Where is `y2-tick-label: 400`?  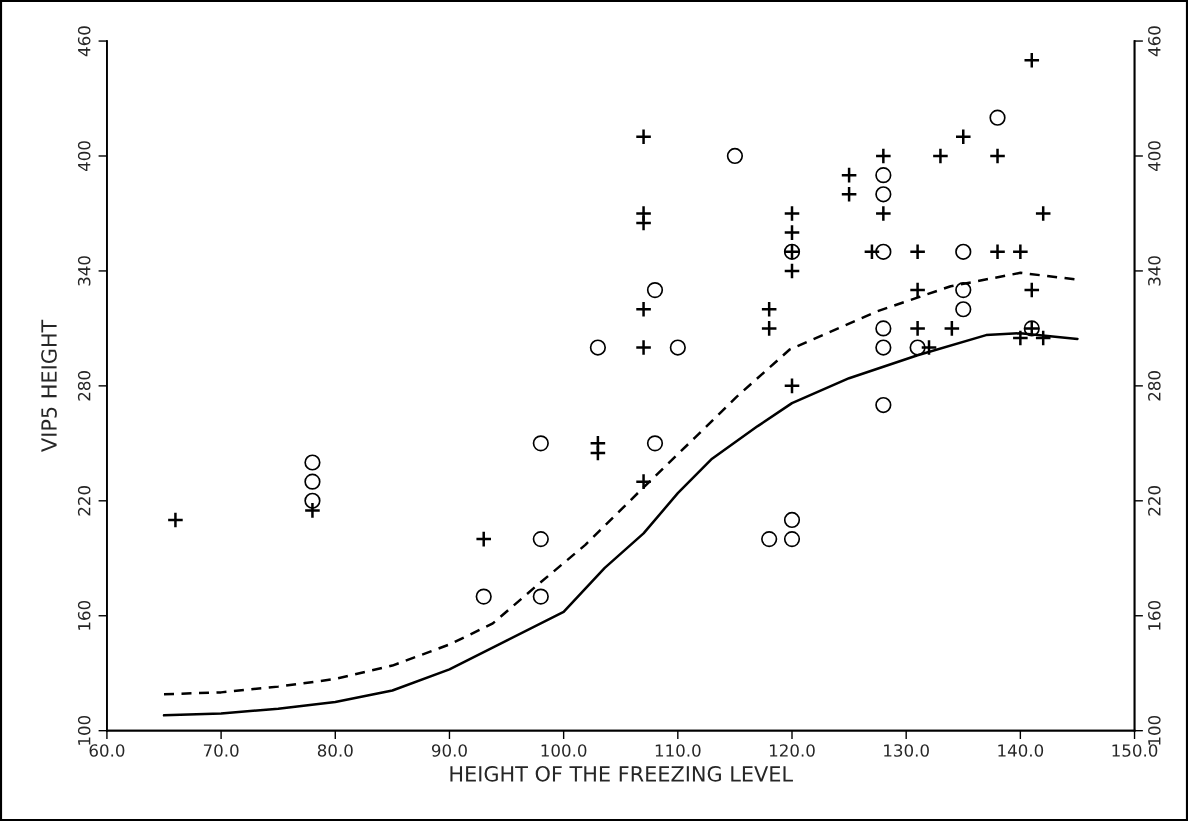 y2-tick-label: 400 is located at coordinates (1154, 156).